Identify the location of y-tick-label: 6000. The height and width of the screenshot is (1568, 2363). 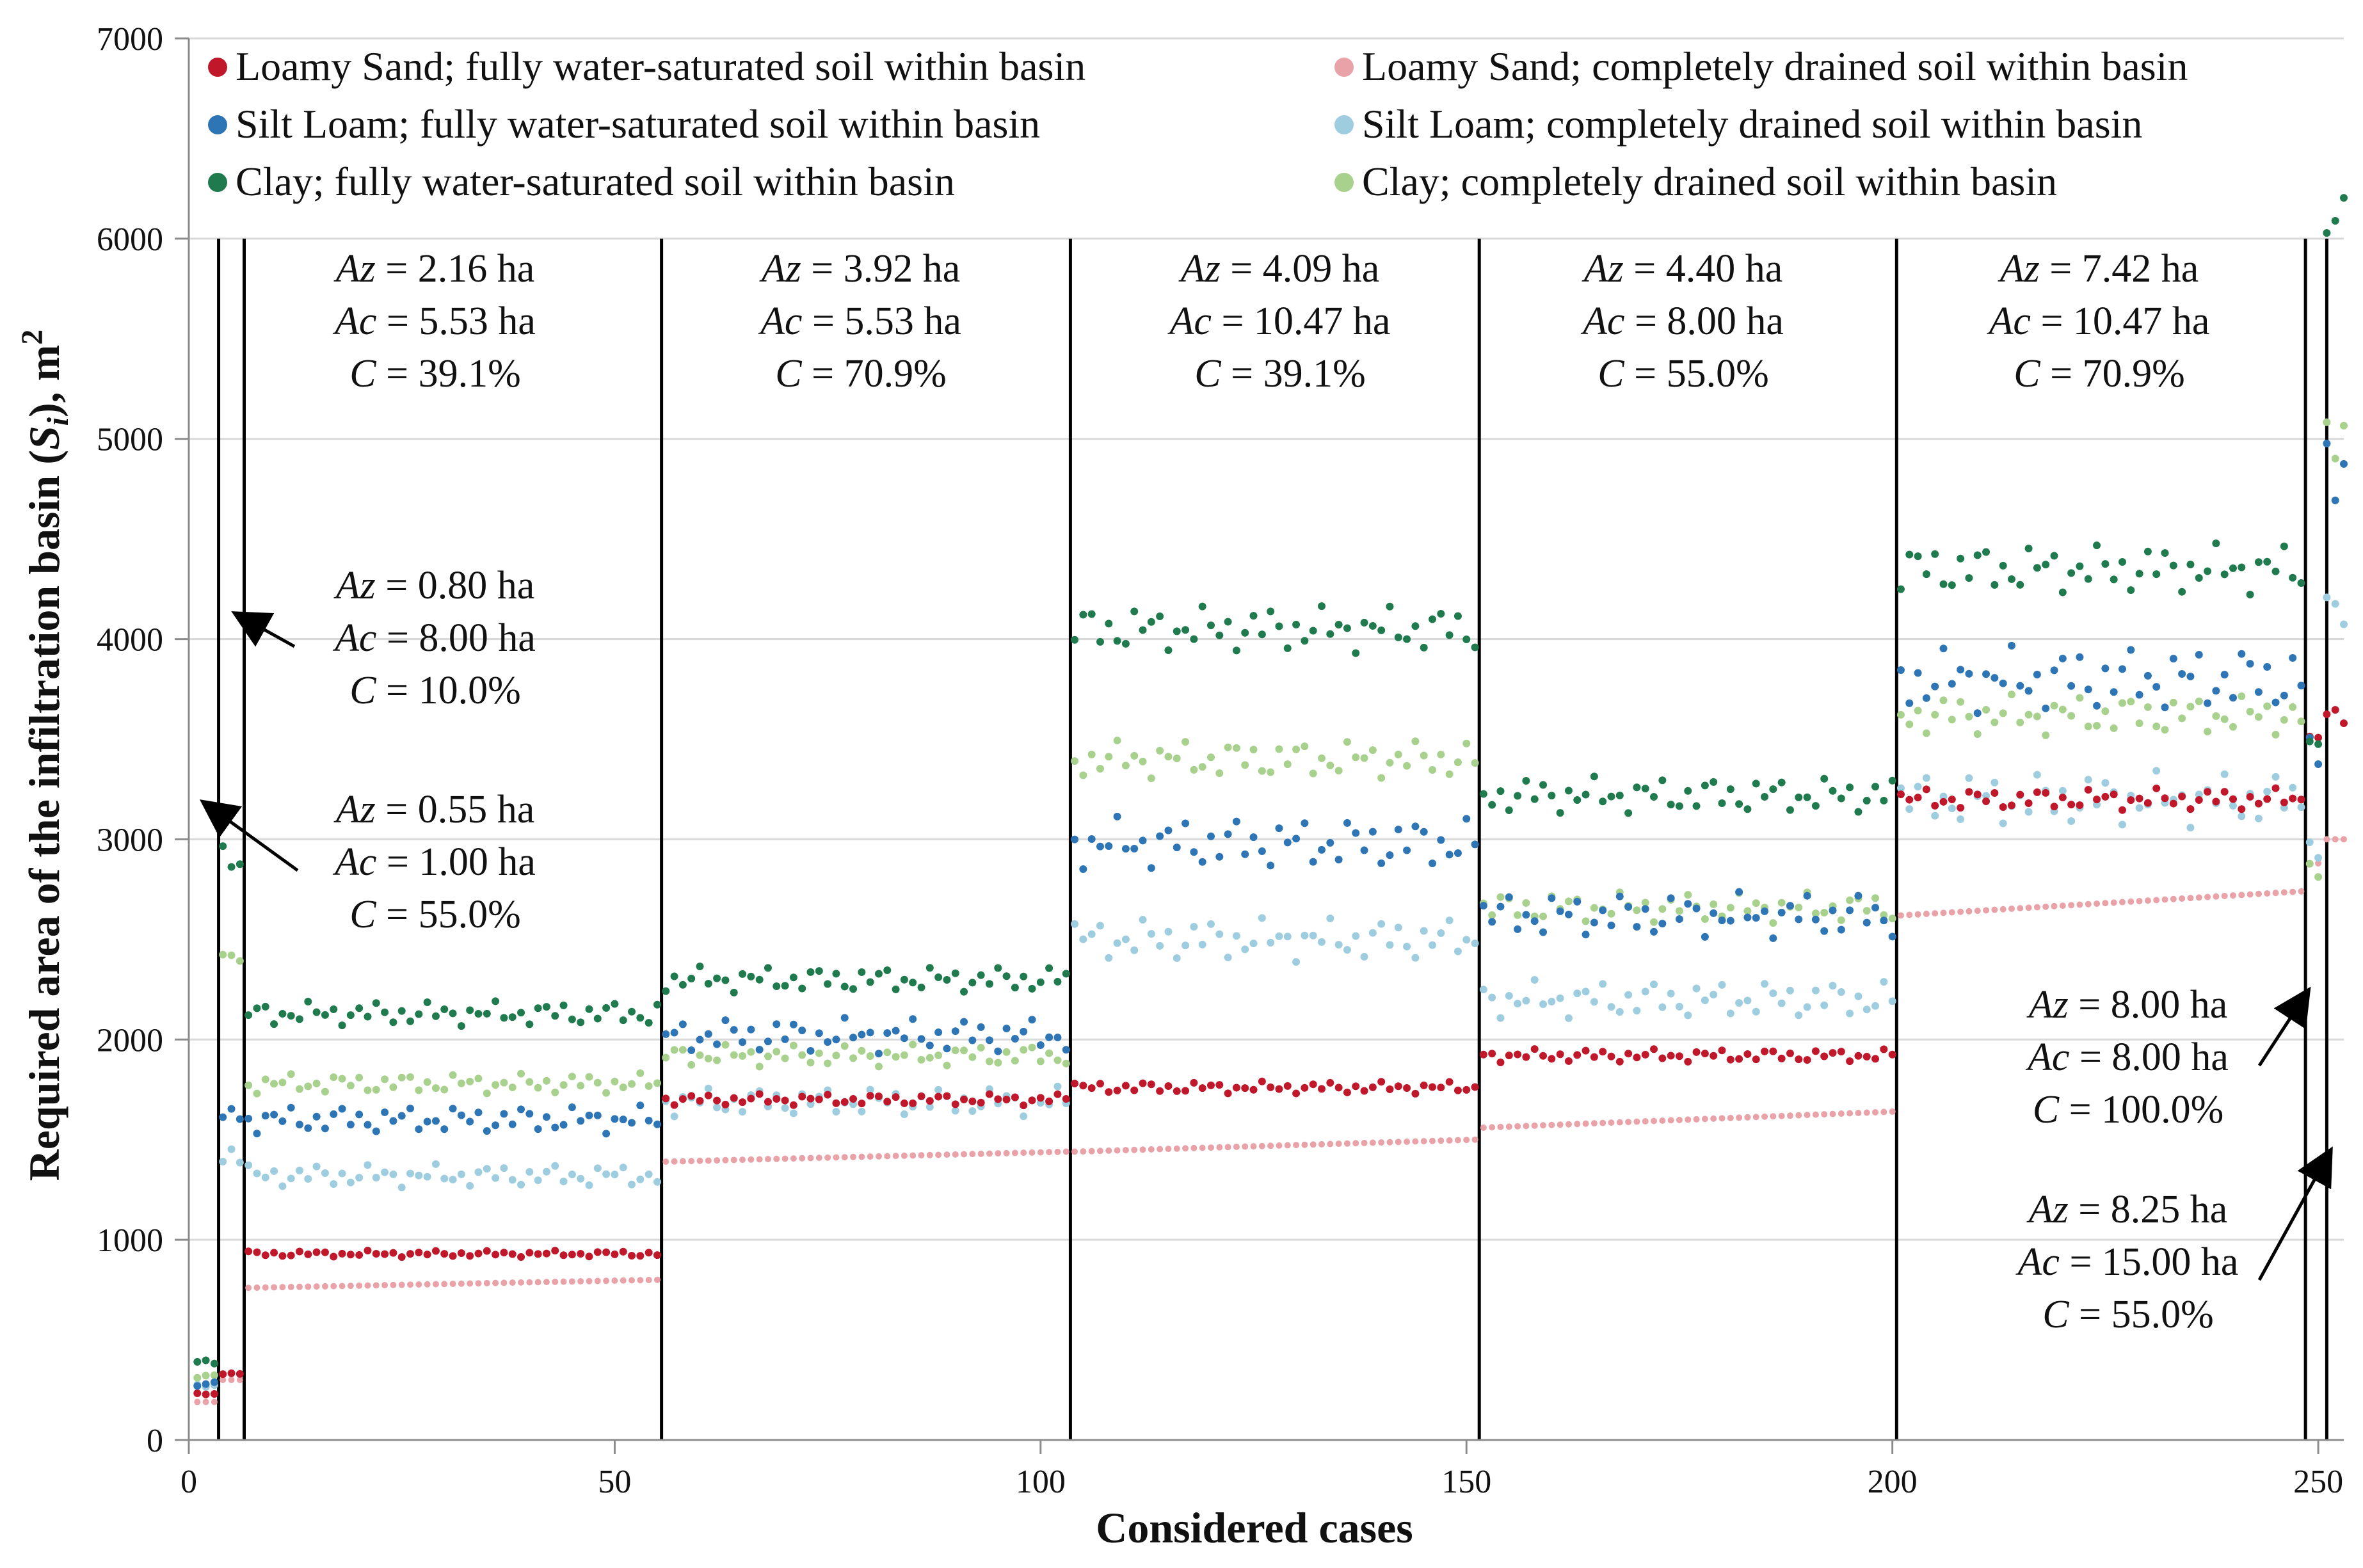
(130, 239).